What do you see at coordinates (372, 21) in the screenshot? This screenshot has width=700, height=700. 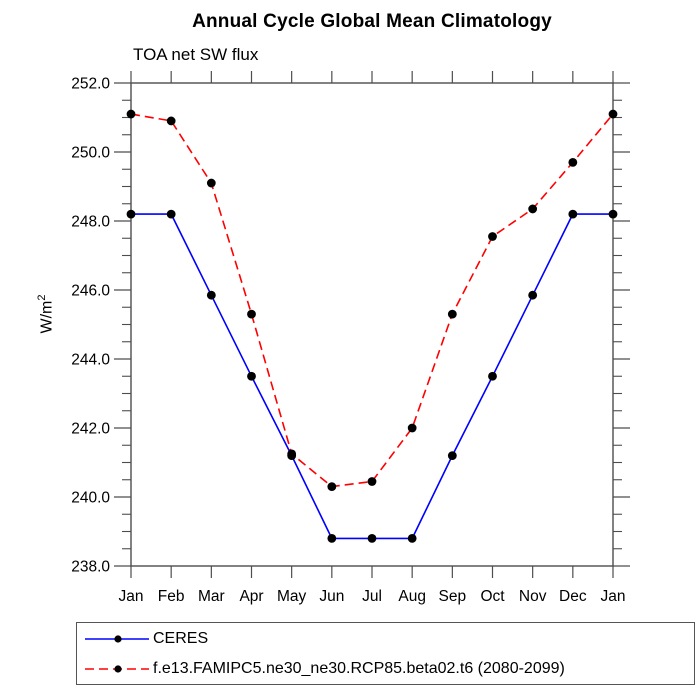 I see `chart-title: Annual Cycle Global Mean Climatology` at bounding box center [372, 21].